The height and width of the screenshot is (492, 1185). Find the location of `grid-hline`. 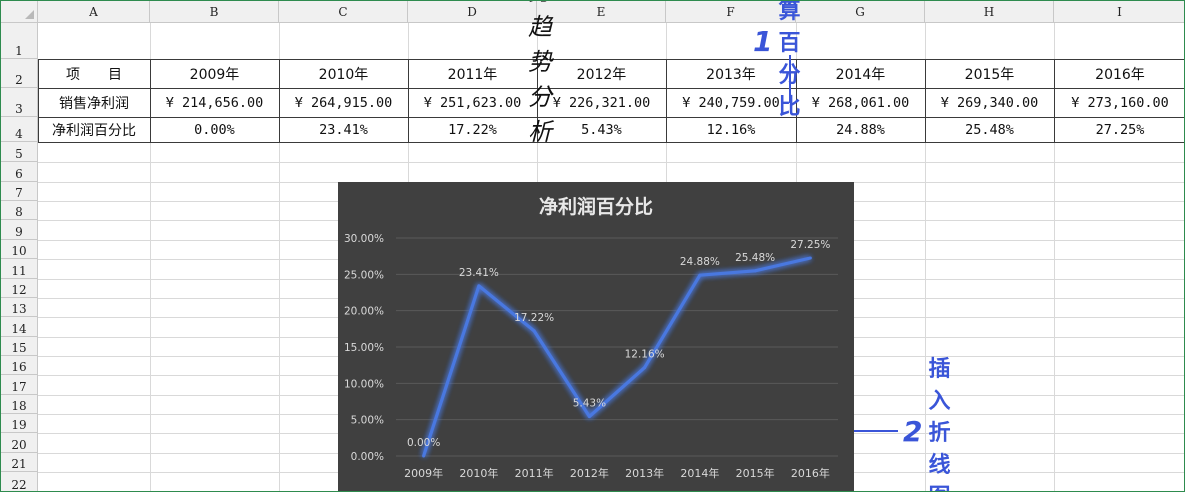

grid-hline is located at coordinates (611, 162).